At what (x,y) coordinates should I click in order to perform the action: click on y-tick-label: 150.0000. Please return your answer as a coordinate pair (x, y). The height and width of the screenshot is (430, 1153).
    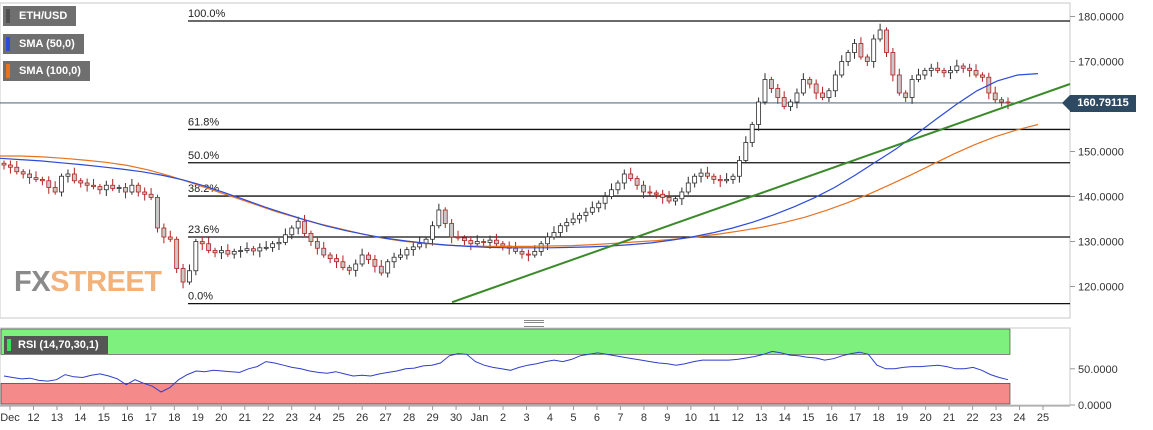
    Looking at the image, I should click on (1101, 153).